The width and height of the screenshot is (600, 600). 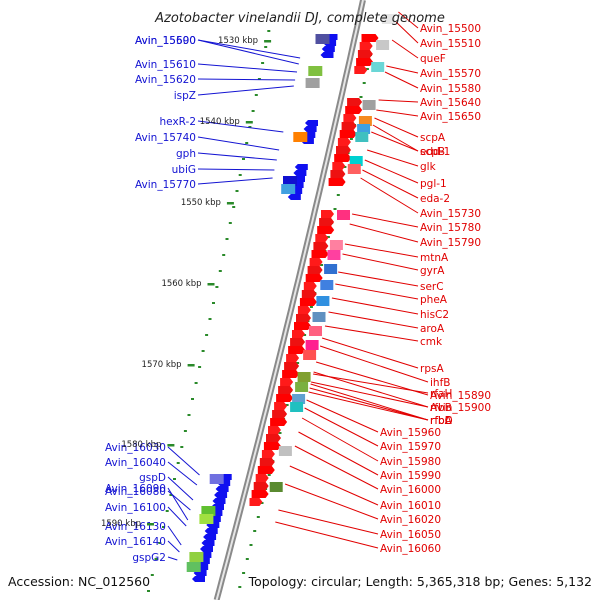 What do you see at coordinates (410, 506) in the screenshot?
I see `gene-label-right: Avin_16010` at bounding box center [410, 506].